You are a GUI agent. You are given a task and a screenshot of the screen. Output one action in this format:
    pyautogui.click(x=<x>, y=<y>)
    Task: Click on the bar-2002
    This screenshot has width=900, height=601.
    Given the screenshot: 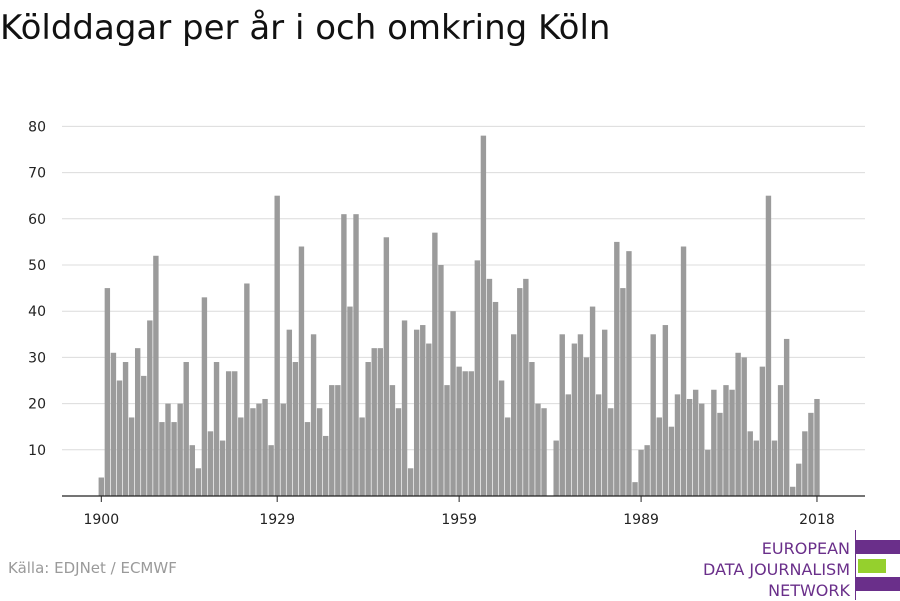 What is the action you would take?
    pyautogui.click(x=720, y=454)
    